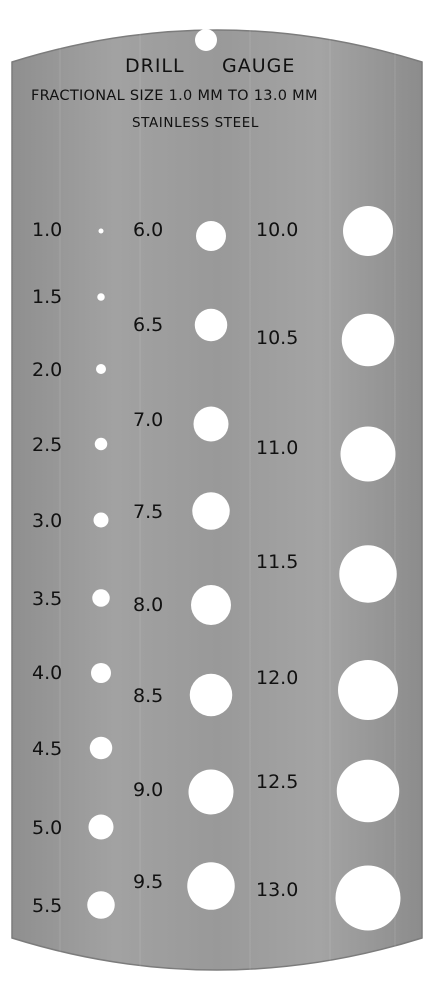 The height and width of the screenshot is (1000, 434). I want to click on size-label-10-0: 10.0, so click(277, 230).